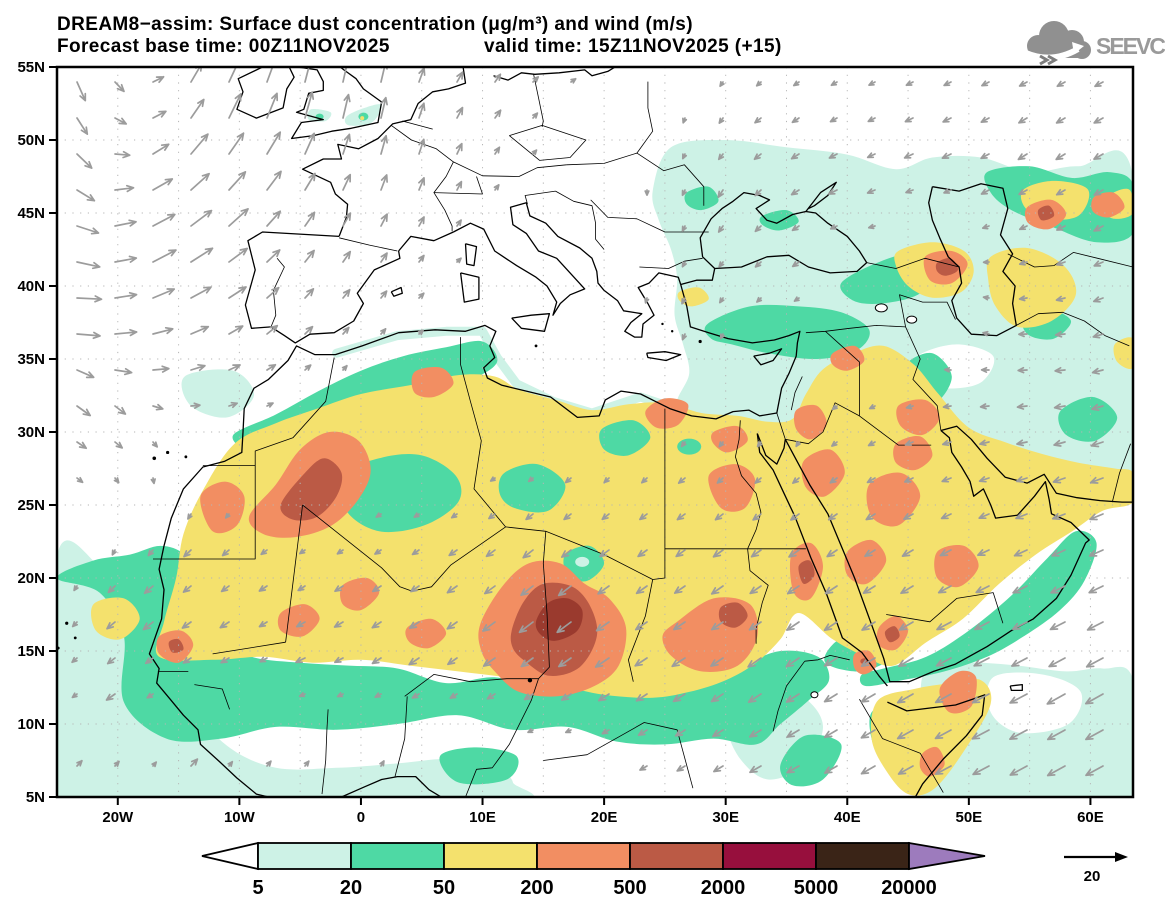  What do you see at coordinates (31, 505) in the screenshot?
I see `y-tick-label: 25N` at bounding box center [31, 505].